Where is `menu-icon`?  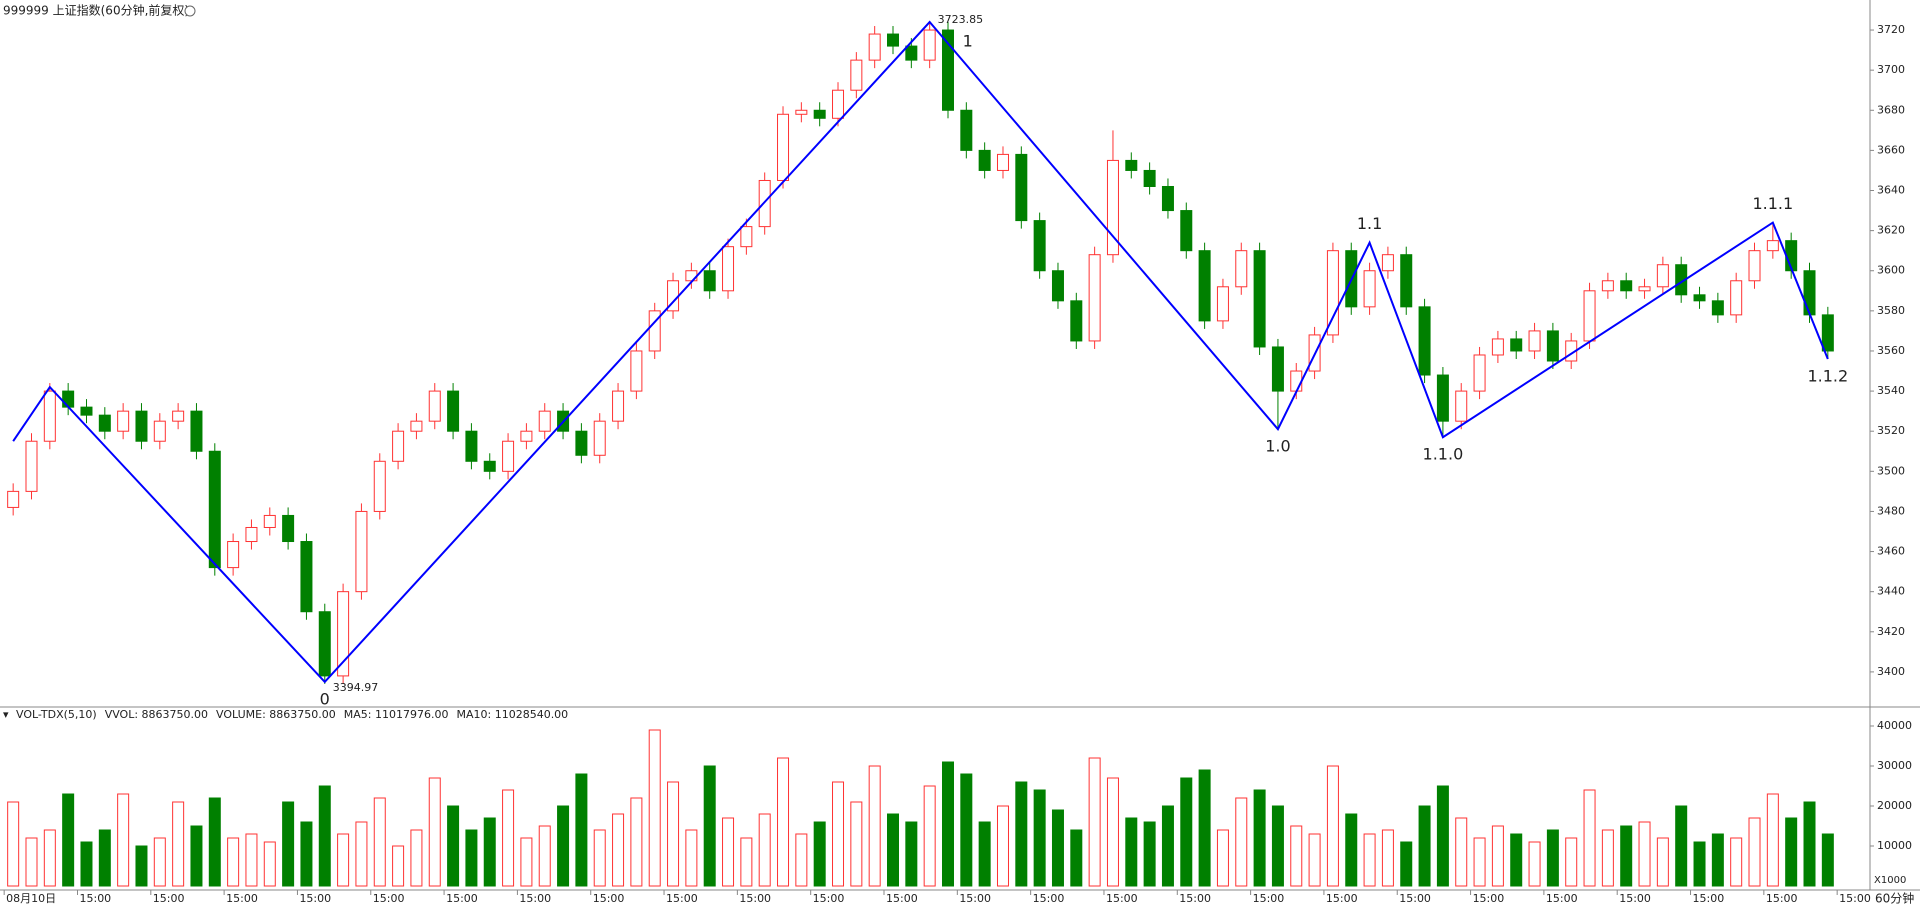
menu-icon is located at coordinates (190, 11).